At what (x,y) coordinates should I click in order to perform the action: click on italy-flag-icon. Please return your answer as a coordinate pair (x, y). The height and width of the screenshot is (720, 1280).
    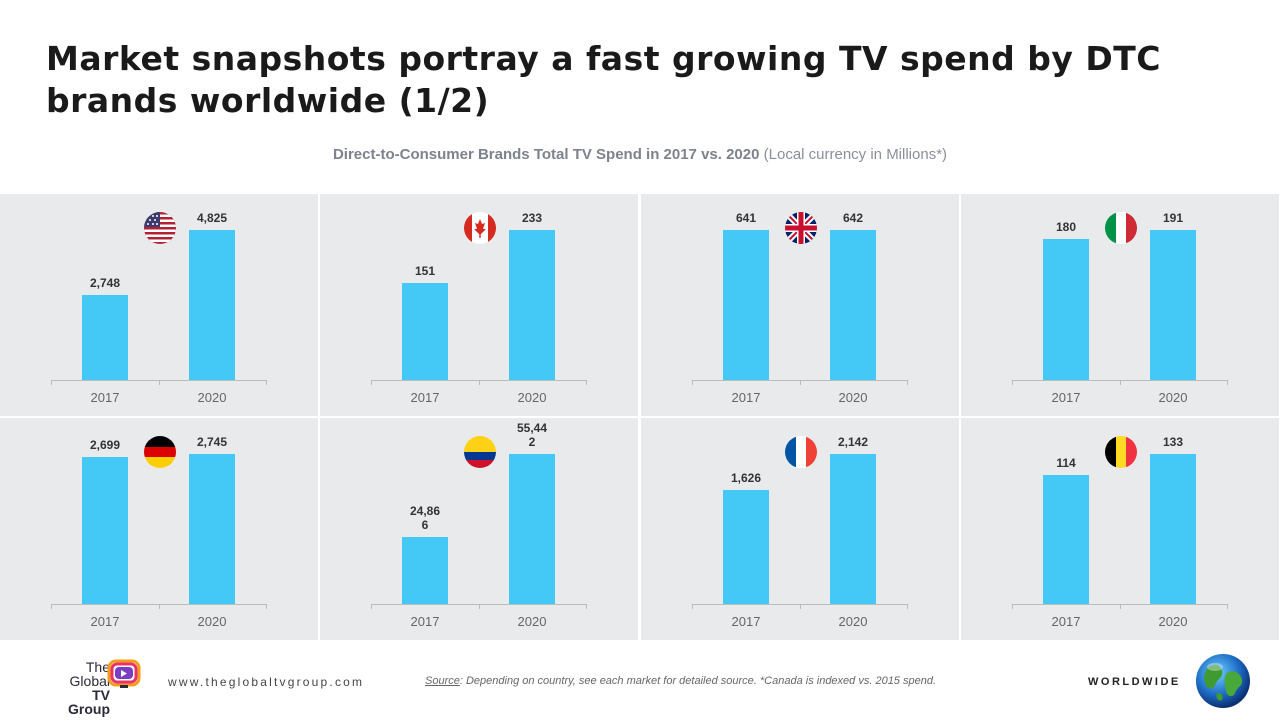
    Looking at the image, I should click on (1121, 228).